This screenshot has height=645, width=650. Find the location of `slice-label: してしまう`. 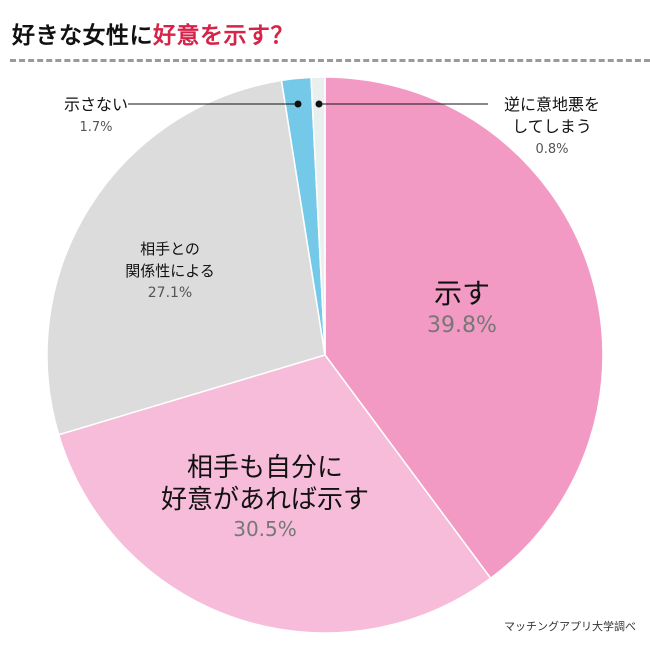

slice-label: してしまう is located at coordinates (552, 126).